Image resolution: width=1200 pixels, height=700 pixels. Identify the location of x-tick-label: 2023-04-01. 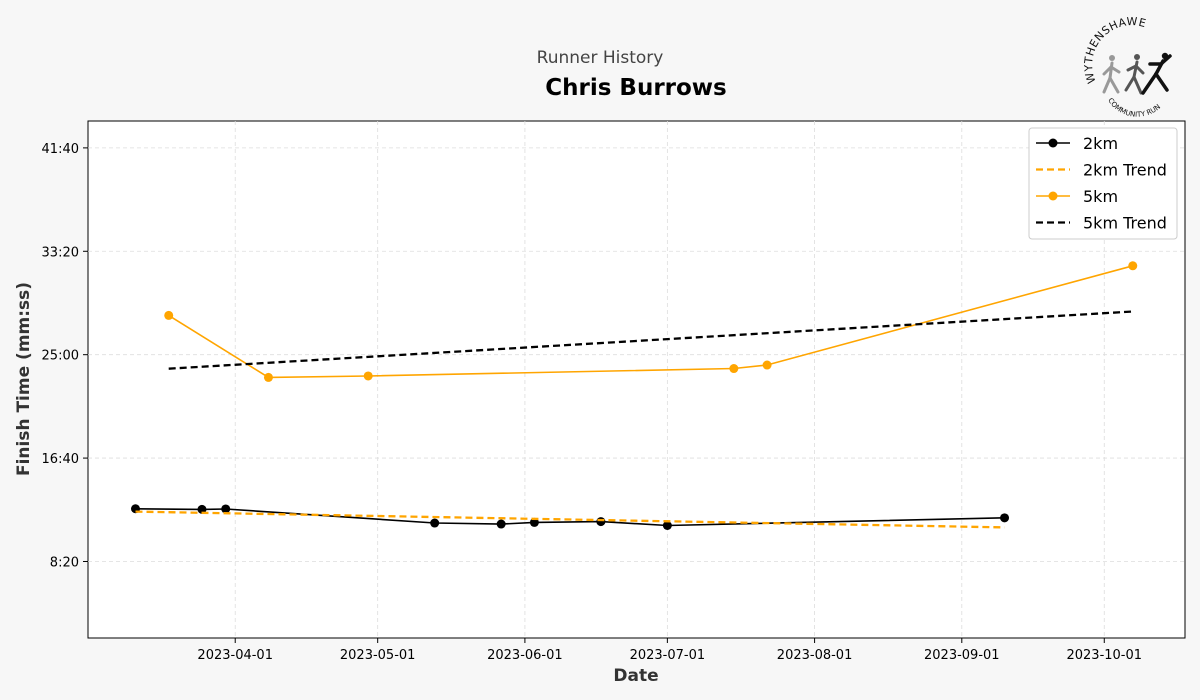
(235, 655).